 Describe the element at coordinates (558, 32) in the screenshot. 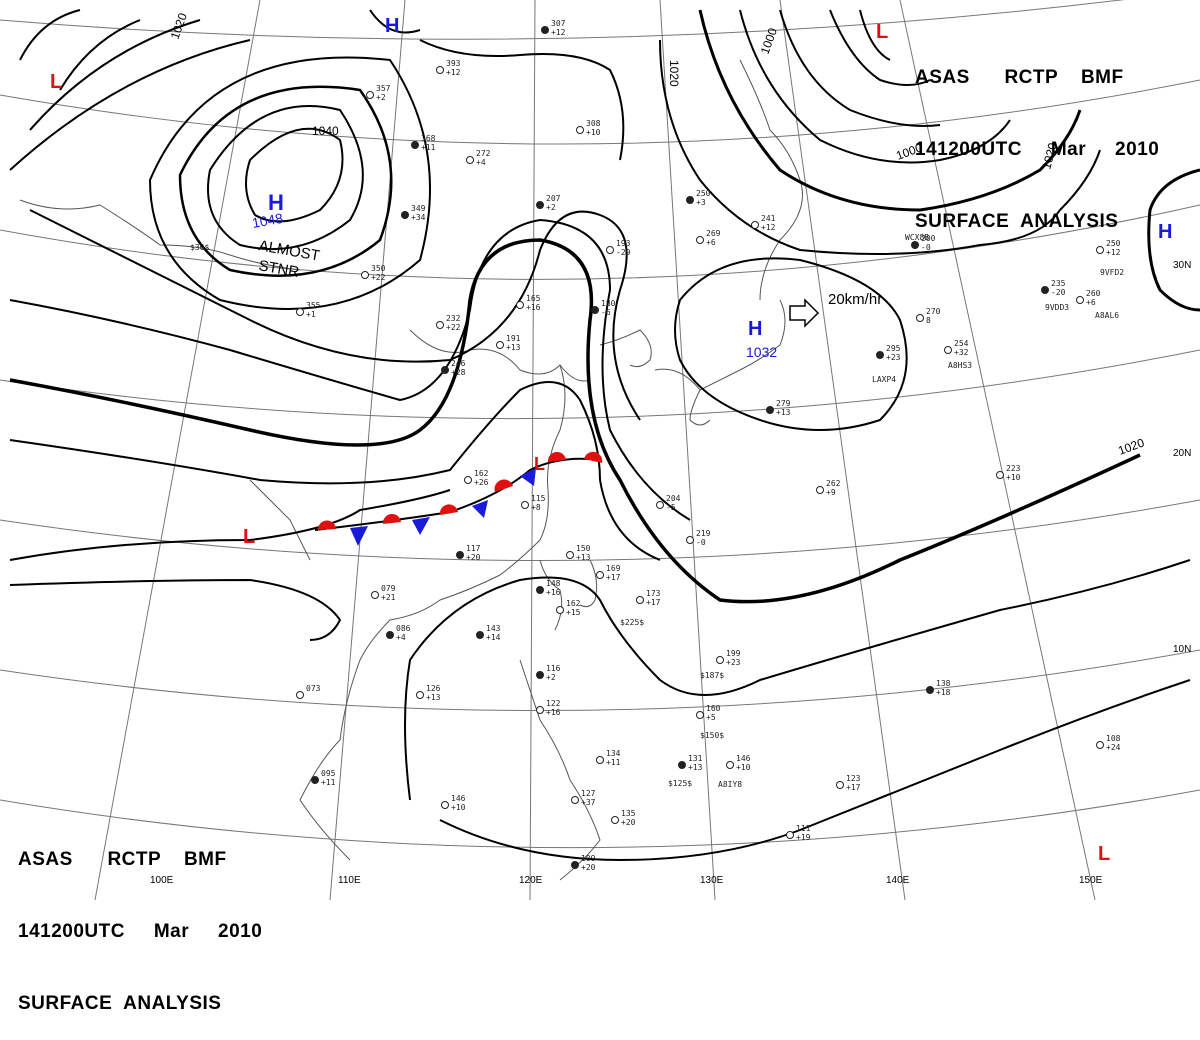

I see `station-tendency: +12` at that location.